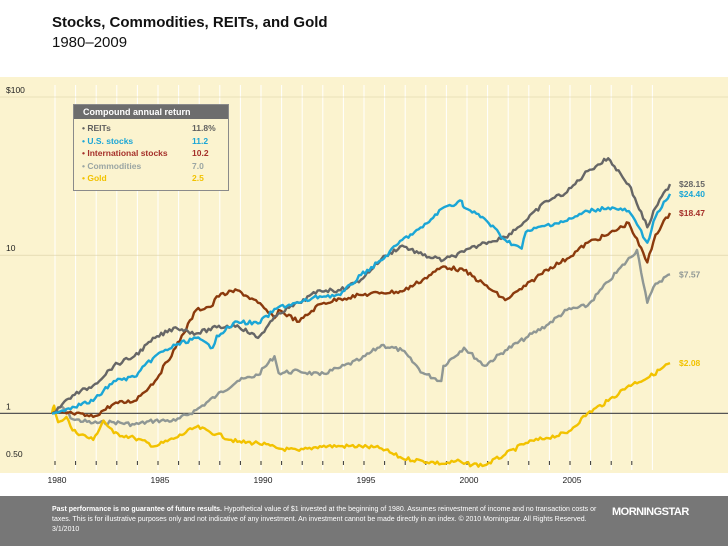 This screenshot has width=728, height=546. What do you see at coordinates (14, 454) in the screenshot?
I see `y-tick-label: 0.50` at bounding box center [14, 454].